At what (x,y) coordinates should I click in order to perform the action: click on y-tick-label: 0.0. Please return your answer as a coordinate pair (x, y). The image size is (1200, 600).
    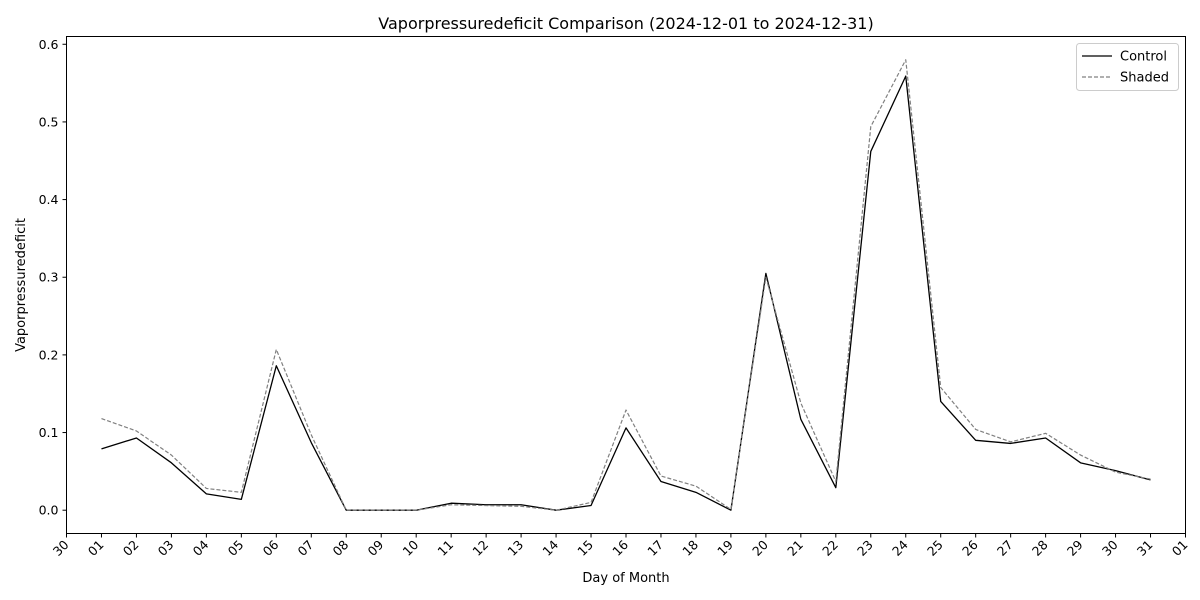
    Looking at the image, I should click on (49, 510).